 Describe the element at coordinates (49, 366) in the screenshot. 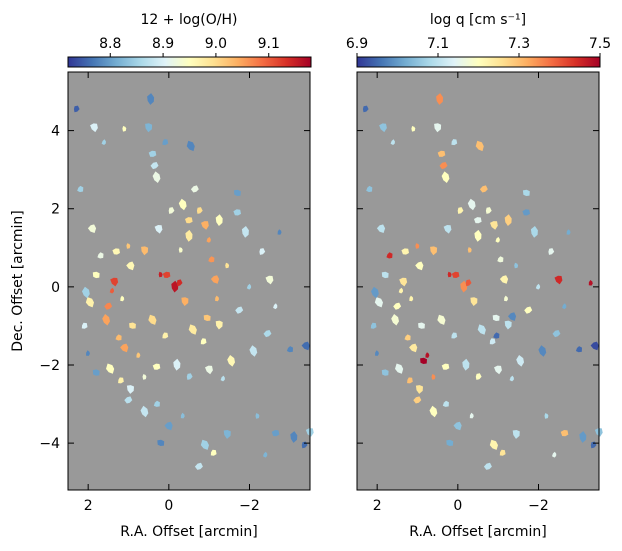

I see `y-tick-label: −2` at that location.